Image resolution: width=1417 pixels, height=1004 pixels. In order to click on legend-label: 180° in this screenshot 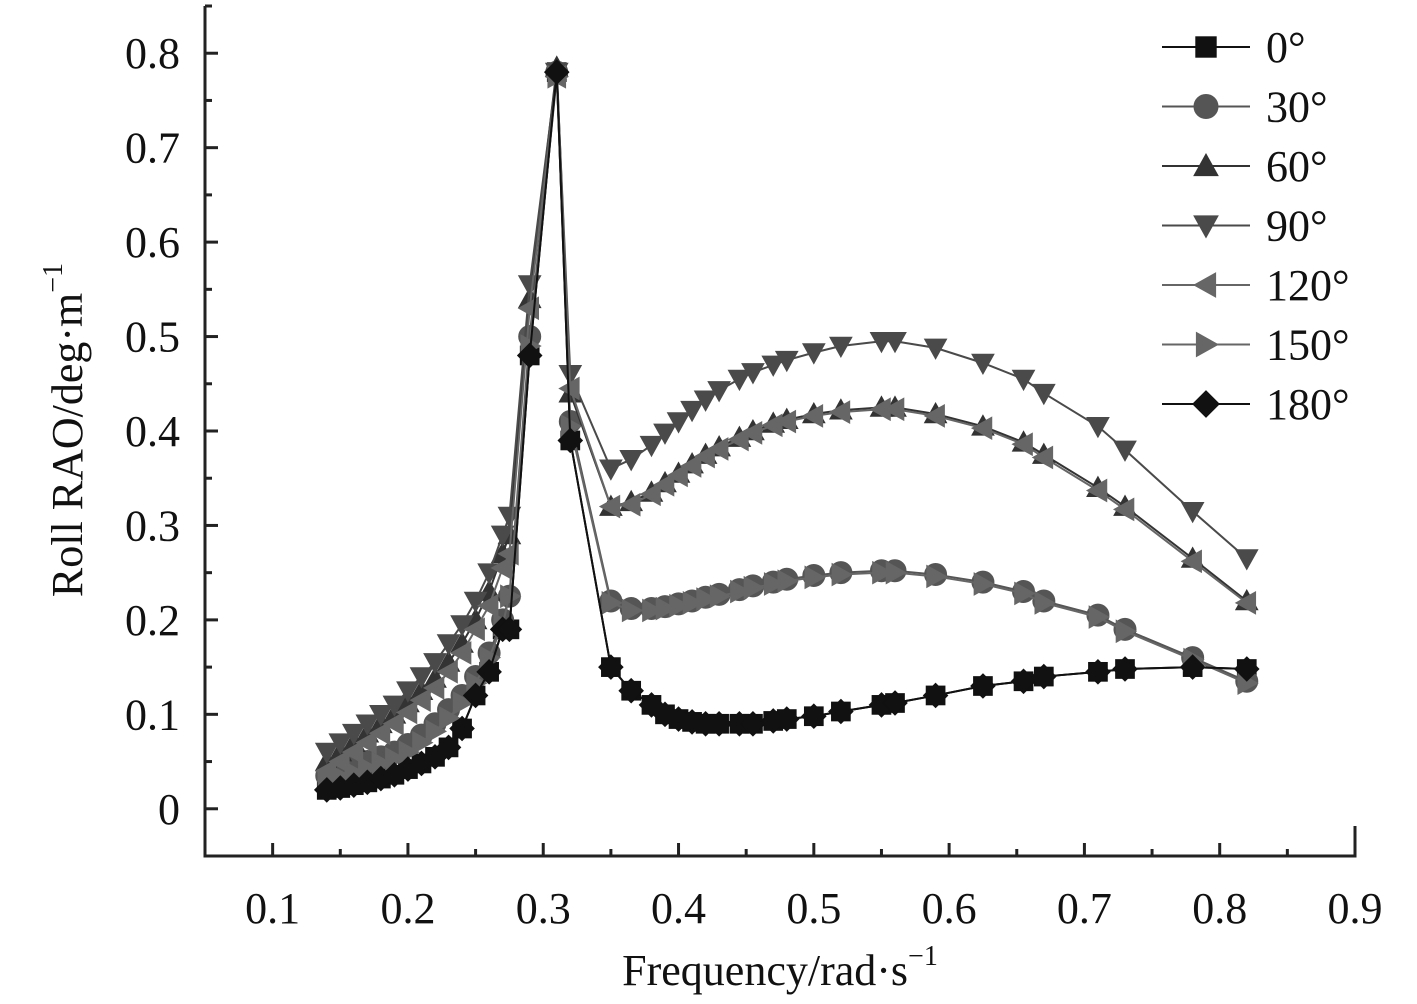, I will do `click(1308, 404)`.